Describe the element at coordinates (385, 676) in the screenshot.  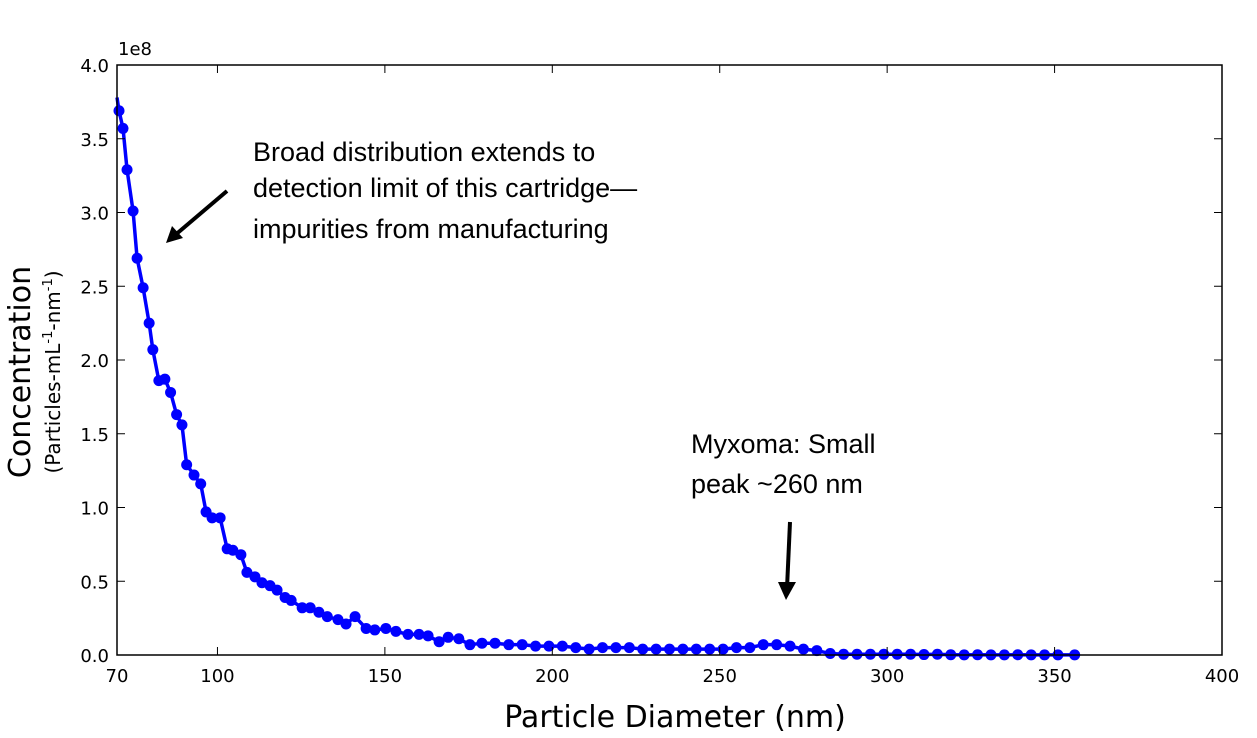
I see `x-tick-label: 150` at that location.